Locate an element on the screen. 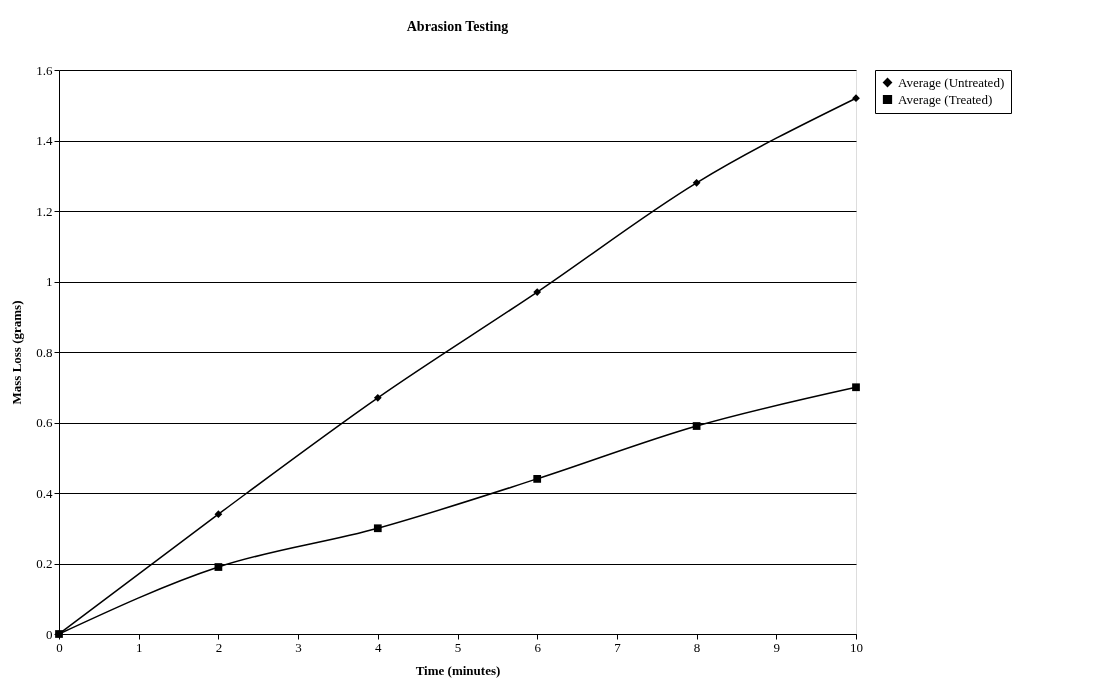 The image size is (1115, 687). y-tick-label: 1.2 is located at coordinates (44, 211).